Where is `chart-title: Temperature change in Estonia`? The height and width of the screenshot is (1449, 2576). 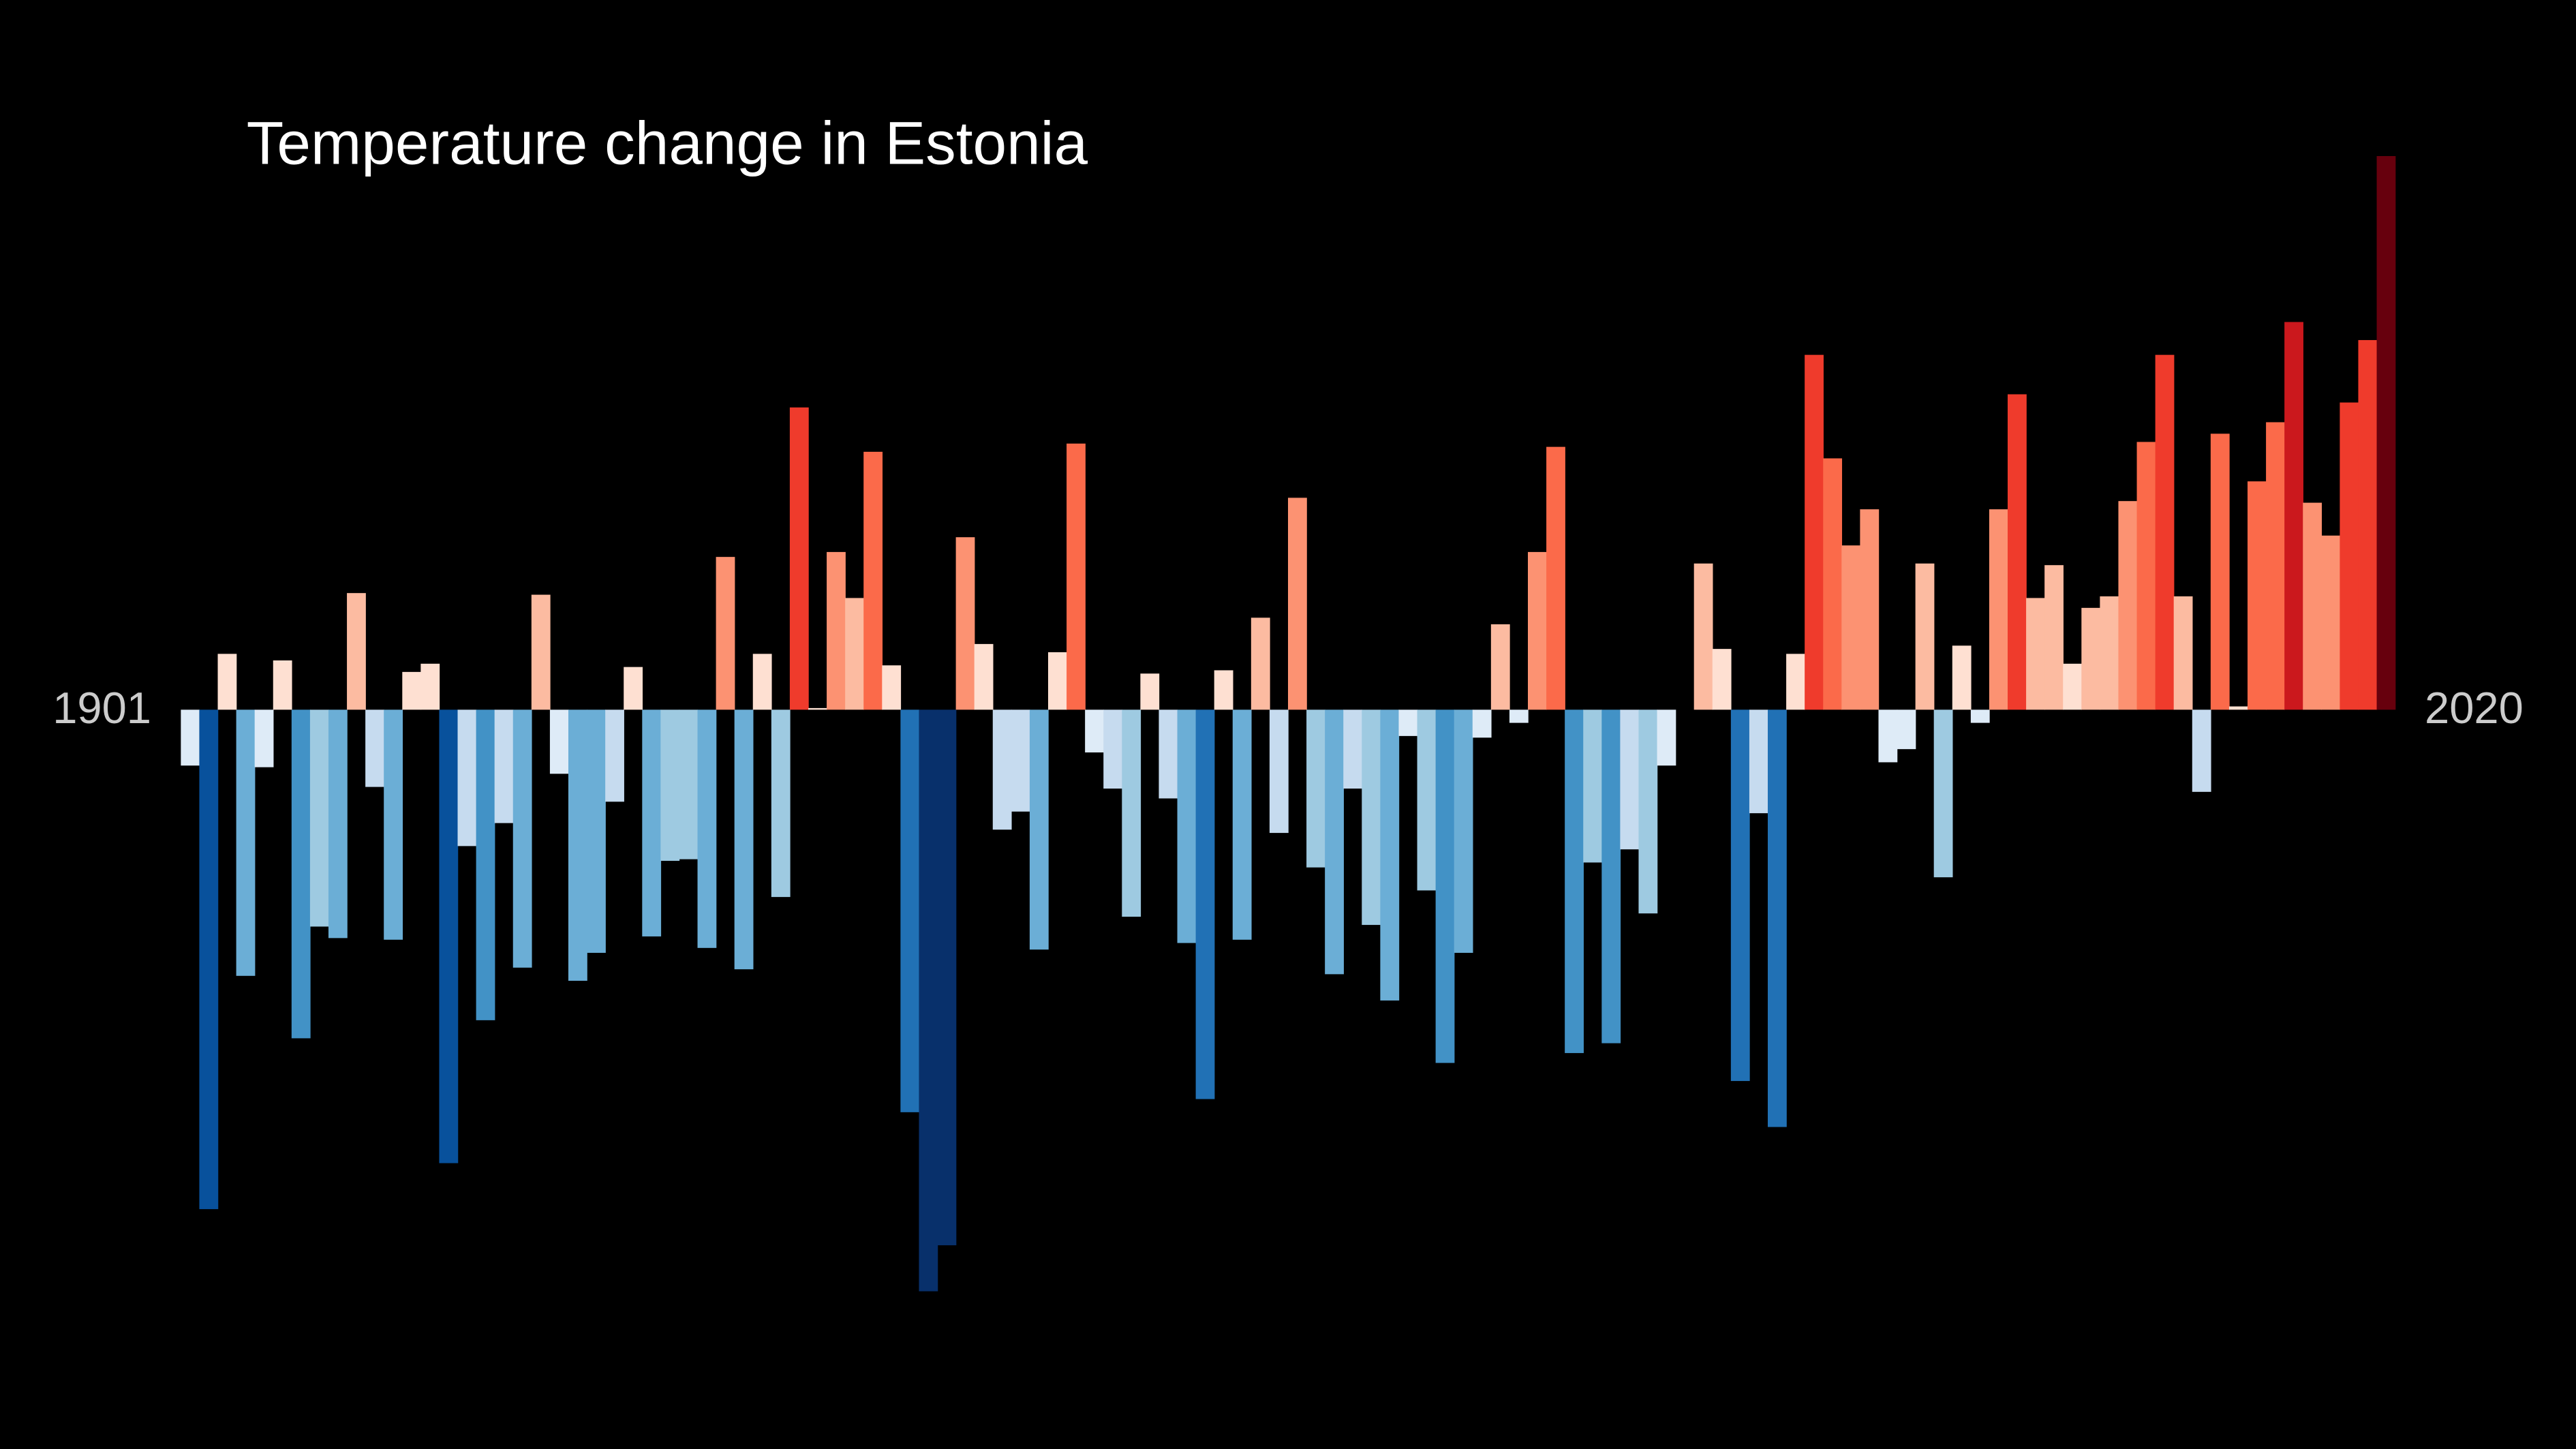 chart-title: Temperature change in Estonia is located at coordinates (667, 143).